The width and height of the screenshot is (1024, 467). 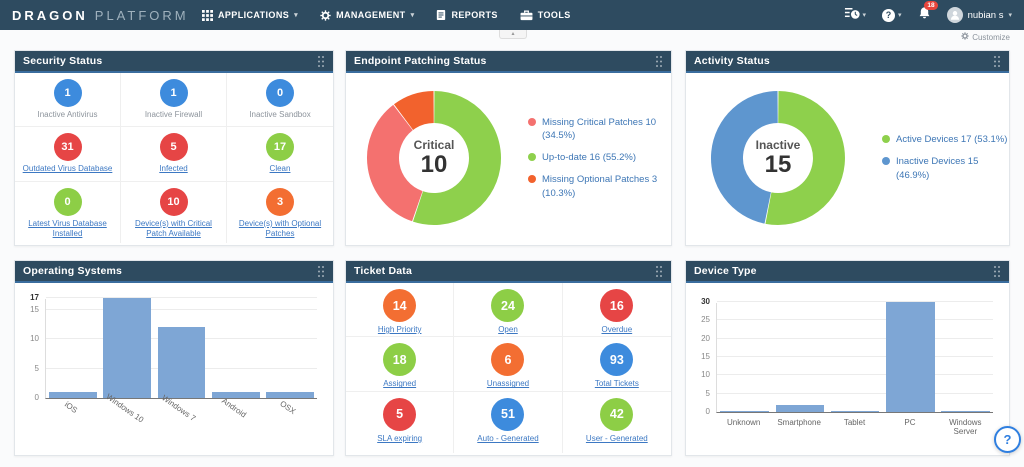 What do you see at coordinates (441, 15) in the screenshot?
I see `report-icon` at bounding box center [441, 15].